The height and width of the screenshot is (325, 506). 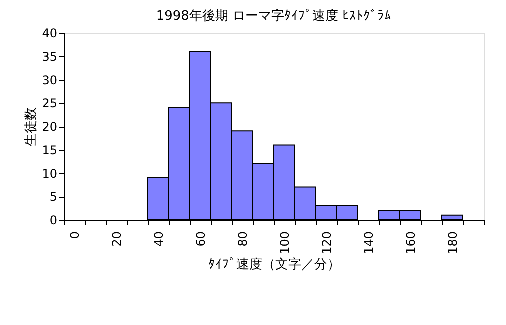 I want to click on x-tick-label: 100, so click(x=285, y=243).